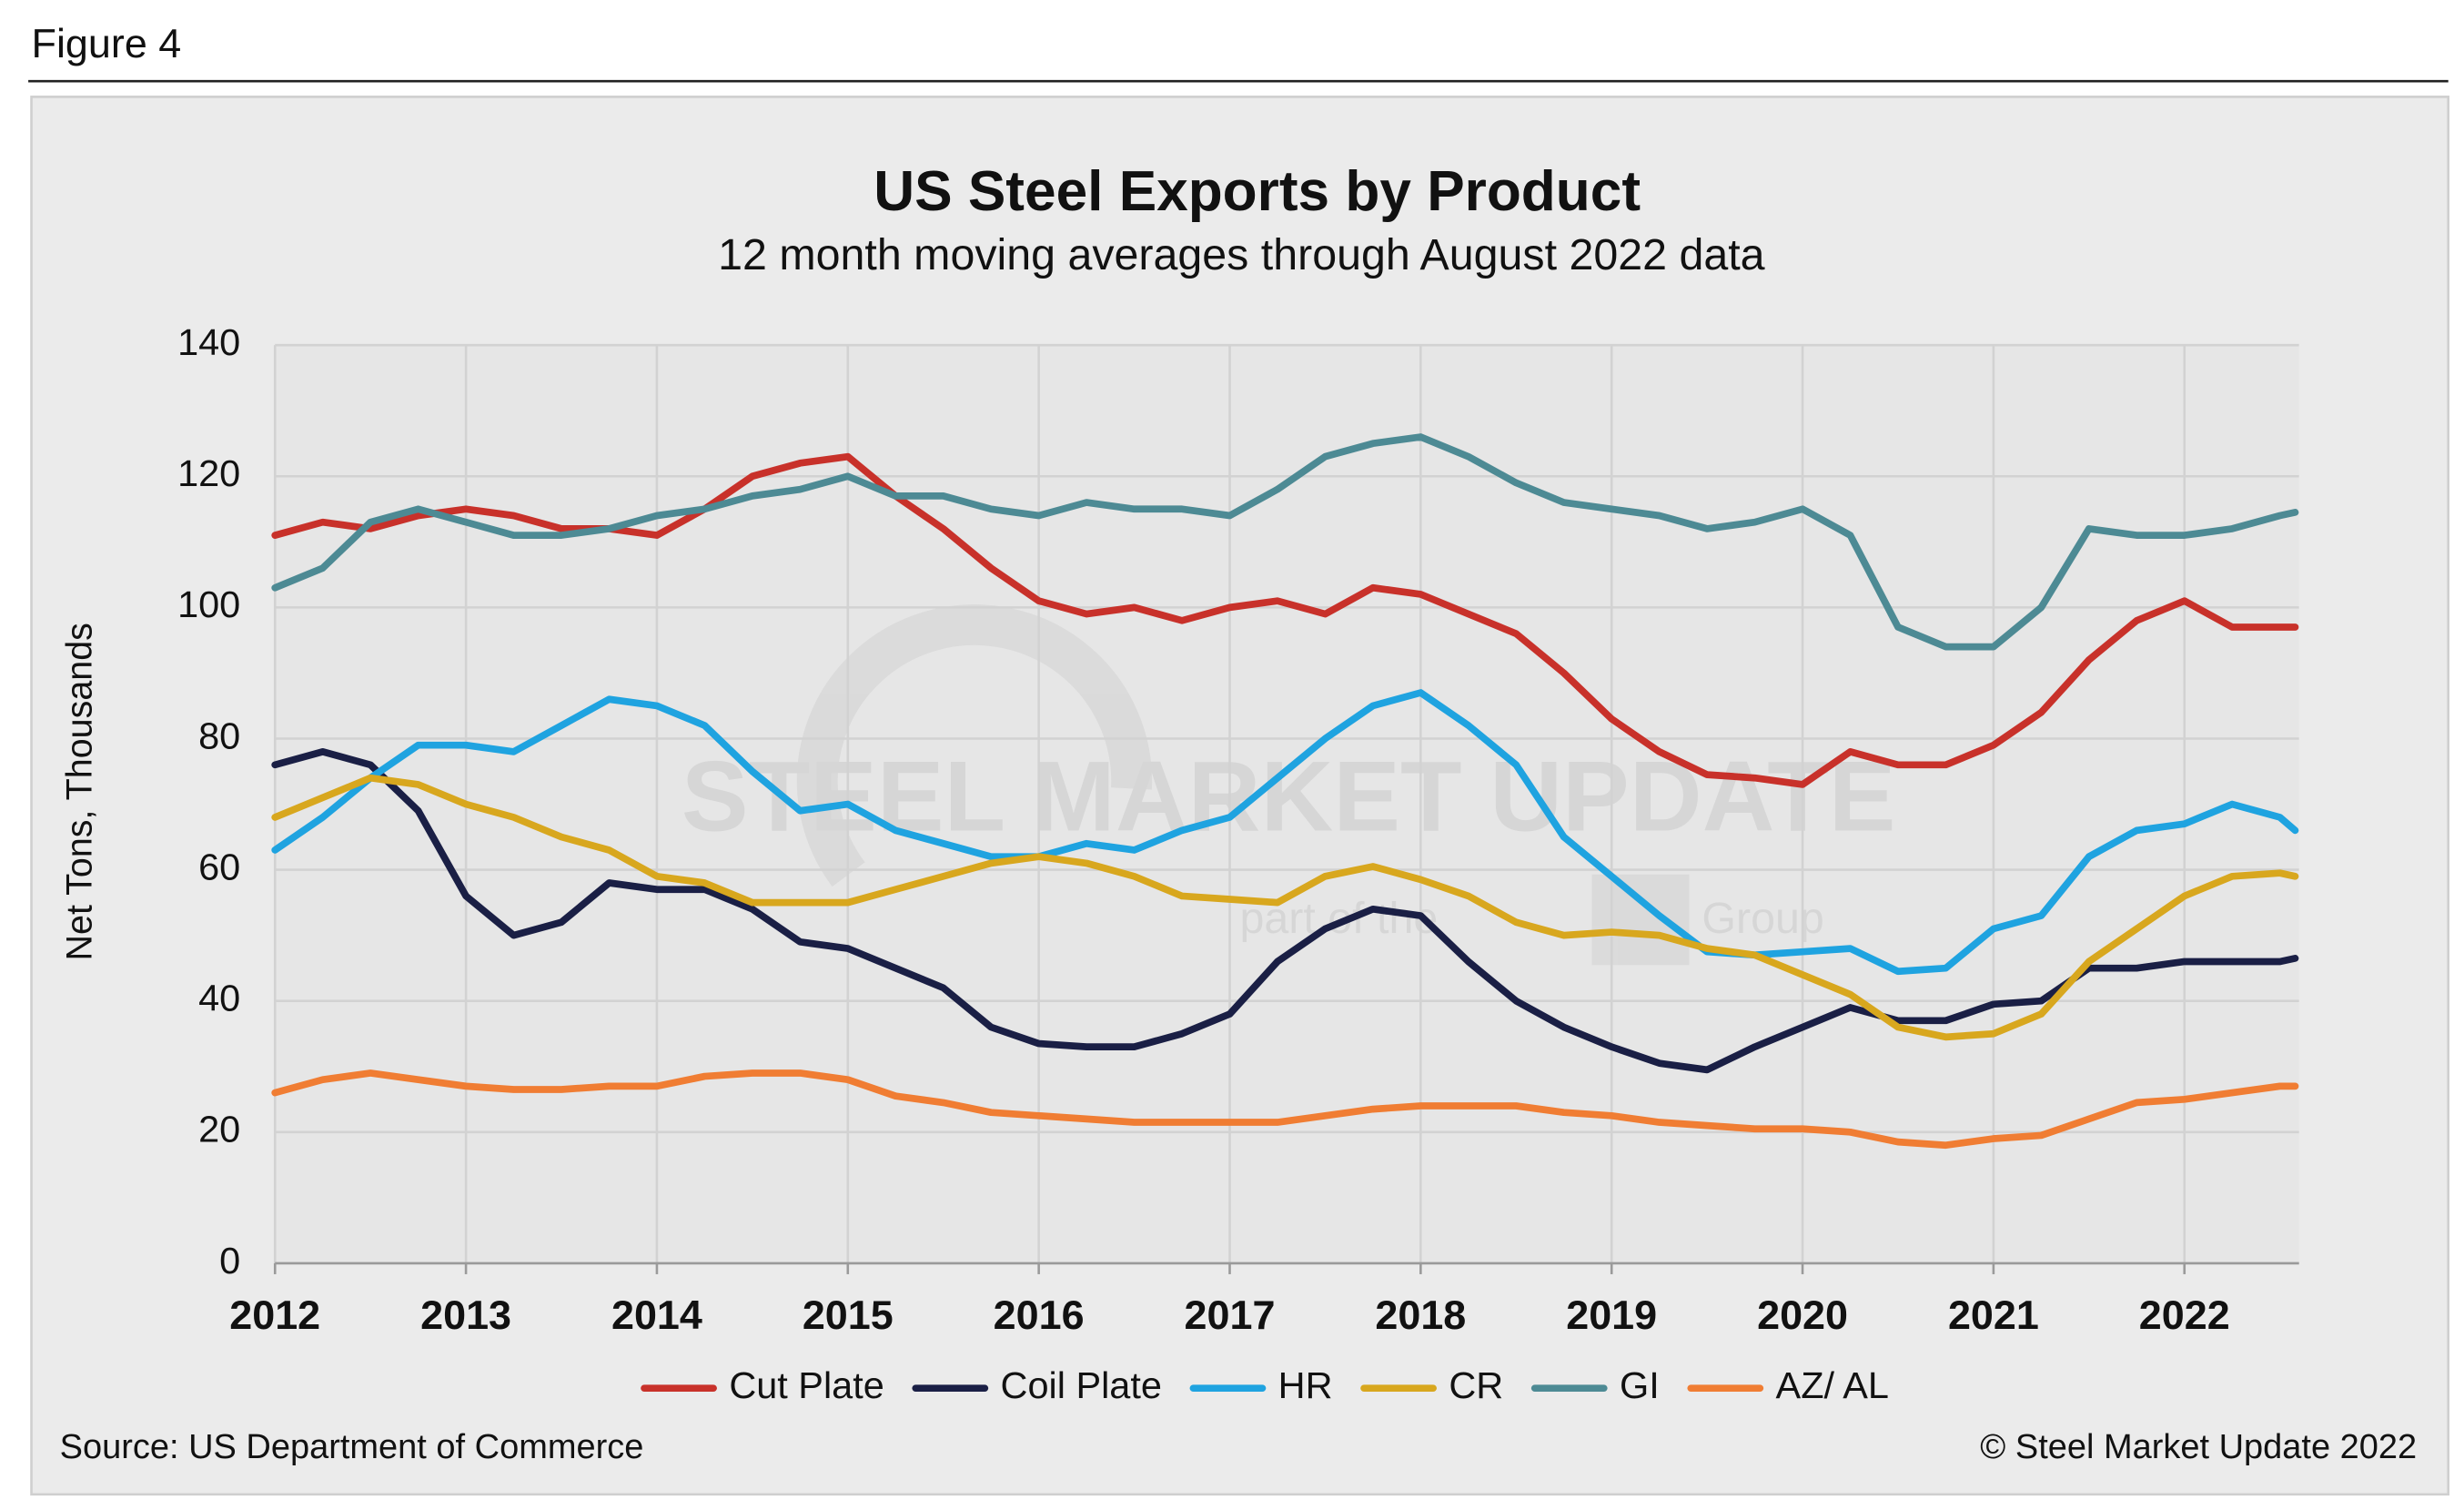 This screenshot has width=2464, height=1510. Describe the element at coordinates (1305, 1385) in the screenshot. I see `legend-label: HR` at that location.